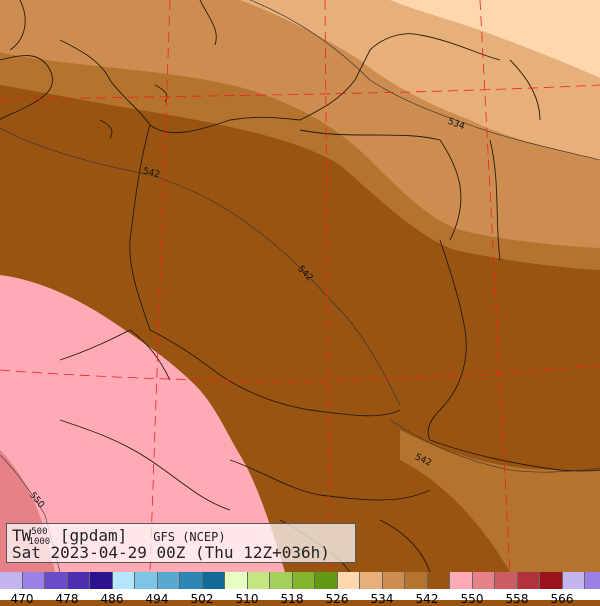 The width and height of the screenshot is (600, 606). What do you see at coordinates (247, 599) in the screenshot?
I see `colorbar-tick-label: 510` at bounding box center [247, 599].